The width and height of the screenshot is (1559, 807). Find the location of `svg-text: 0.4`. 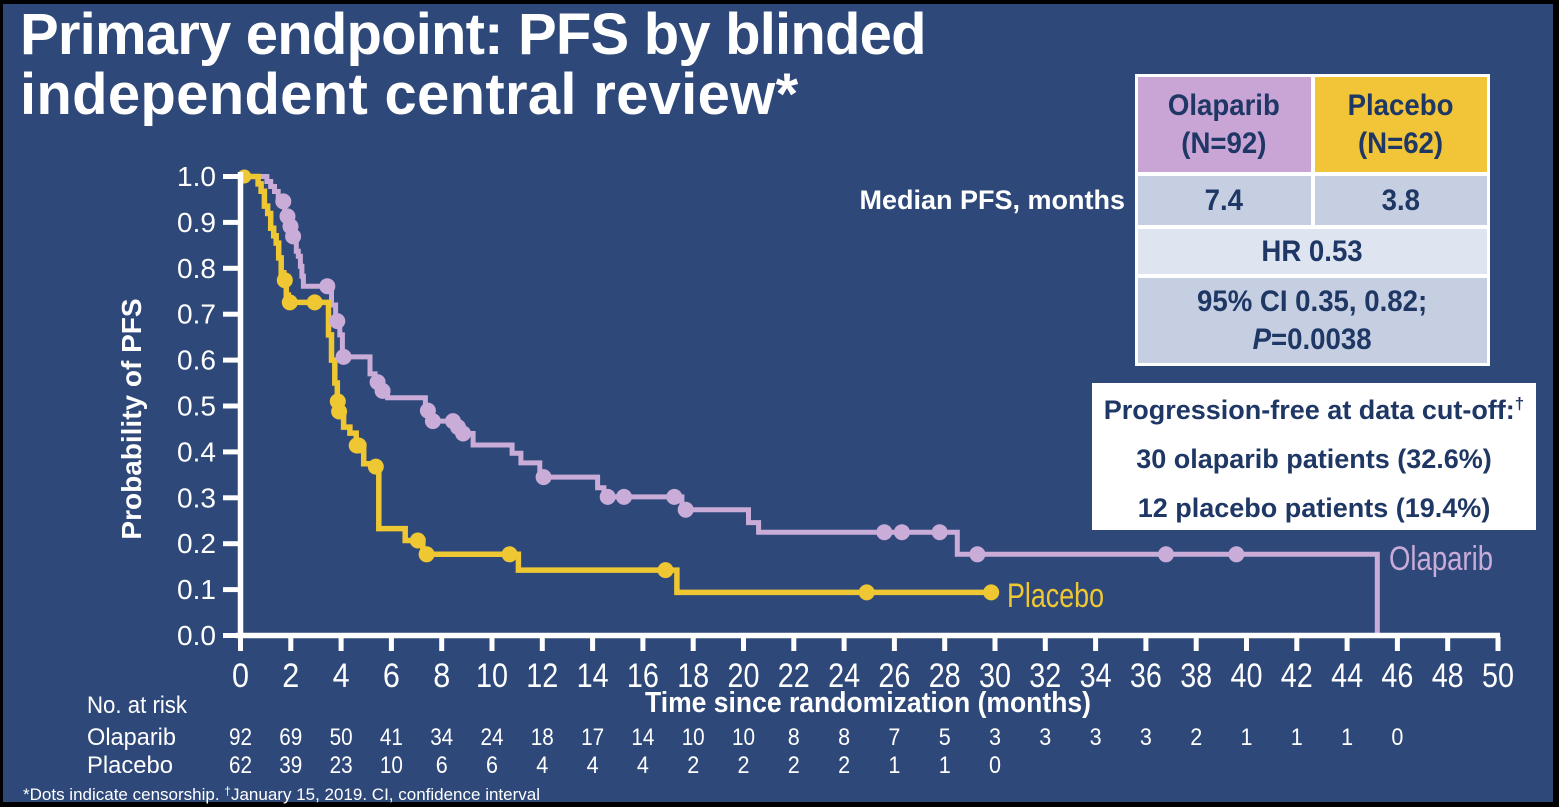

svg-text: 0.4 is located at coordinates (196, 451).